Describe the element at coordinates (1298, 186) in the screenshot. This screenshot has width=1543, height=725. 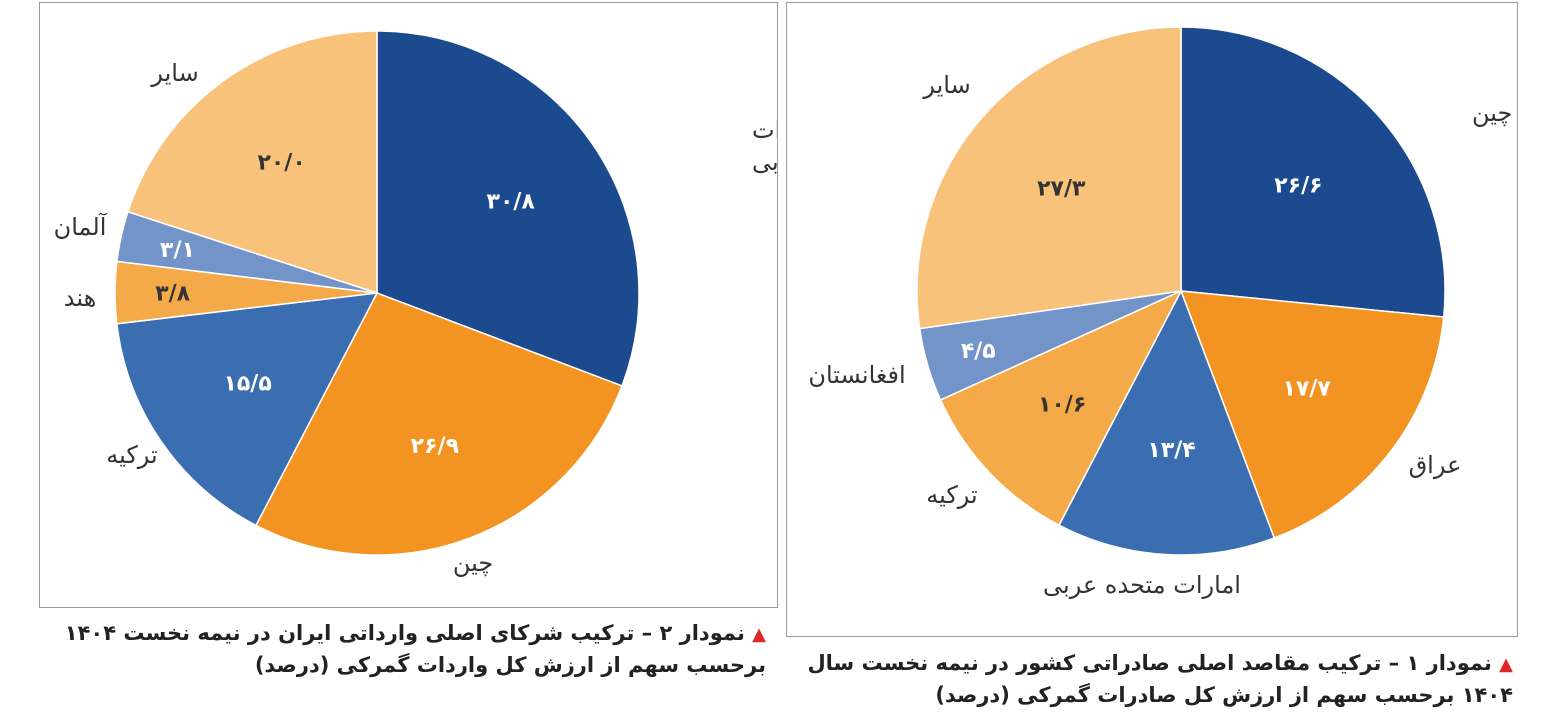
I see `slice-value-label: ۲۶/۶` at that location.